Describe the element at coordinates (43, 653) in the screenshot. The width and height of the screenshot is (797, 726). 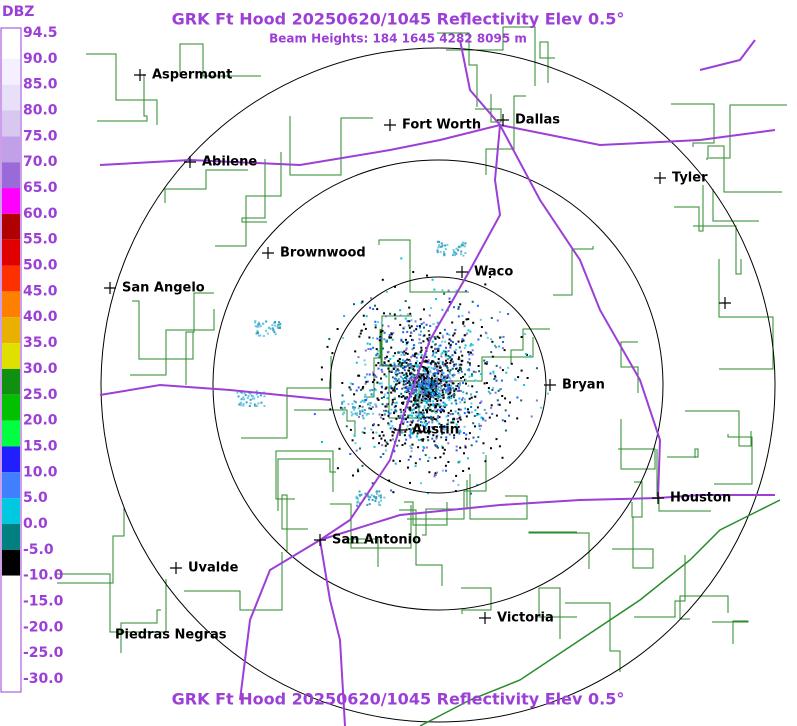
I see `legend-label: -25.0` at that location.